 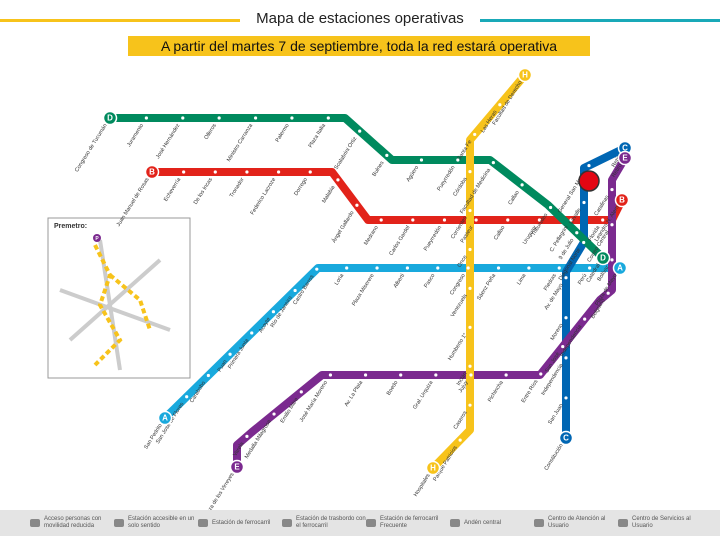 I want to click on legend-label: Acceso personas con movilidad reducida, so click(x=73, y=522).